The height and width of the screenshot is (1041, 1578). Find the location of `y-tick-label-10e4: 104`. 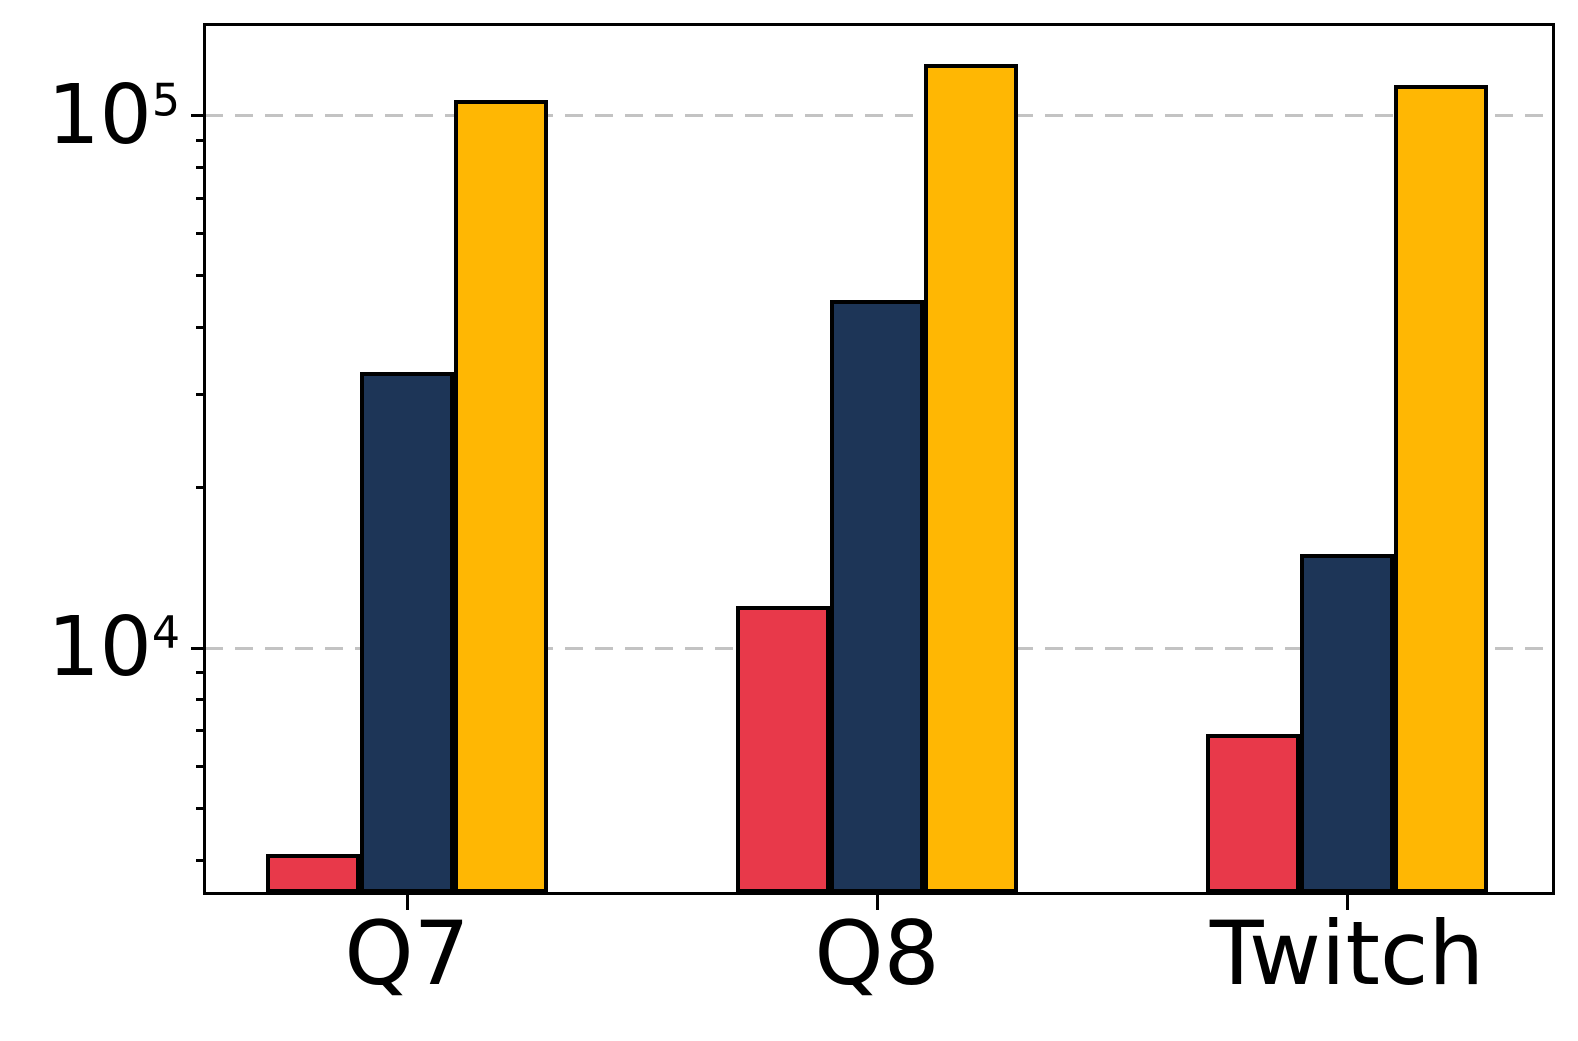

y-tick-label-10e4: 104 is located at coordinates (94, 648).